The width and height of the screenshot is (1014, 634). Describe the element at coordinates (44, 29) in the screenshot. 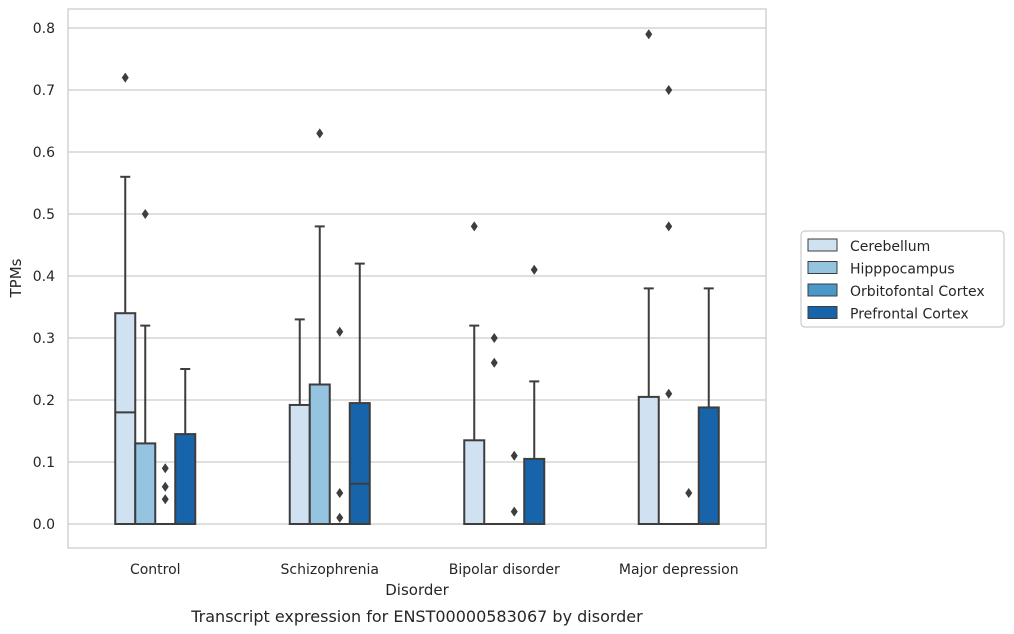

I see `y-tick-label: 0.8` at that location.